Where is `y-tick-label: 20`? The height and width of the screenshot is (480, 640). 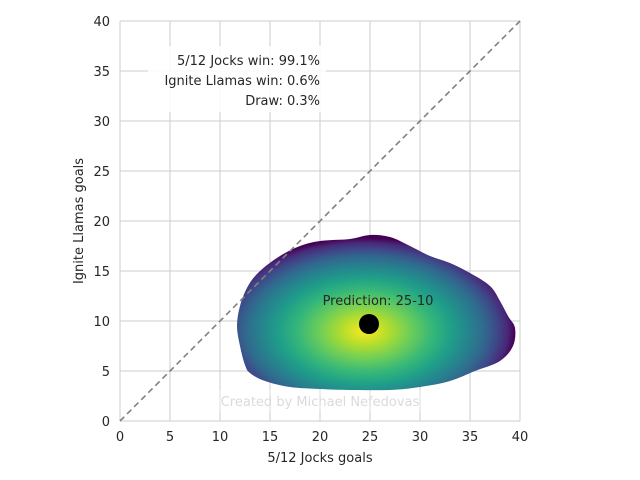
y-tick-label: 20 is located at coordinates (101, 222).